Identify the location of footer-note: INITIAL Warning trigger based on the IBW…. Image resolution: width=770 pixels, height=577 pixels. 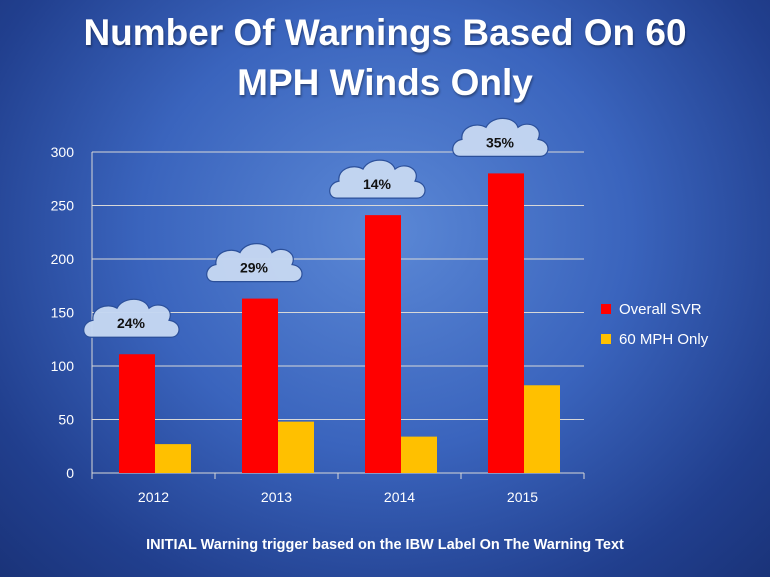
(385, 545).